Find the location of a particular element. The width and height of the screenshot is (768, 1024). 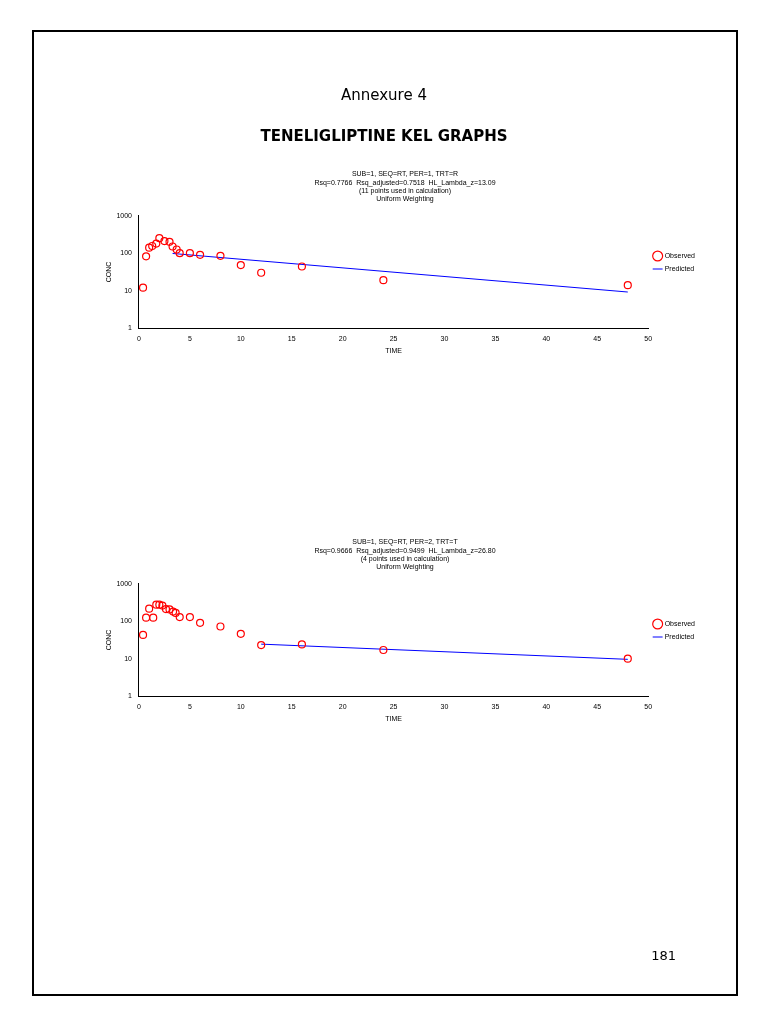

text: 181 is located at coordinates (663, 955).